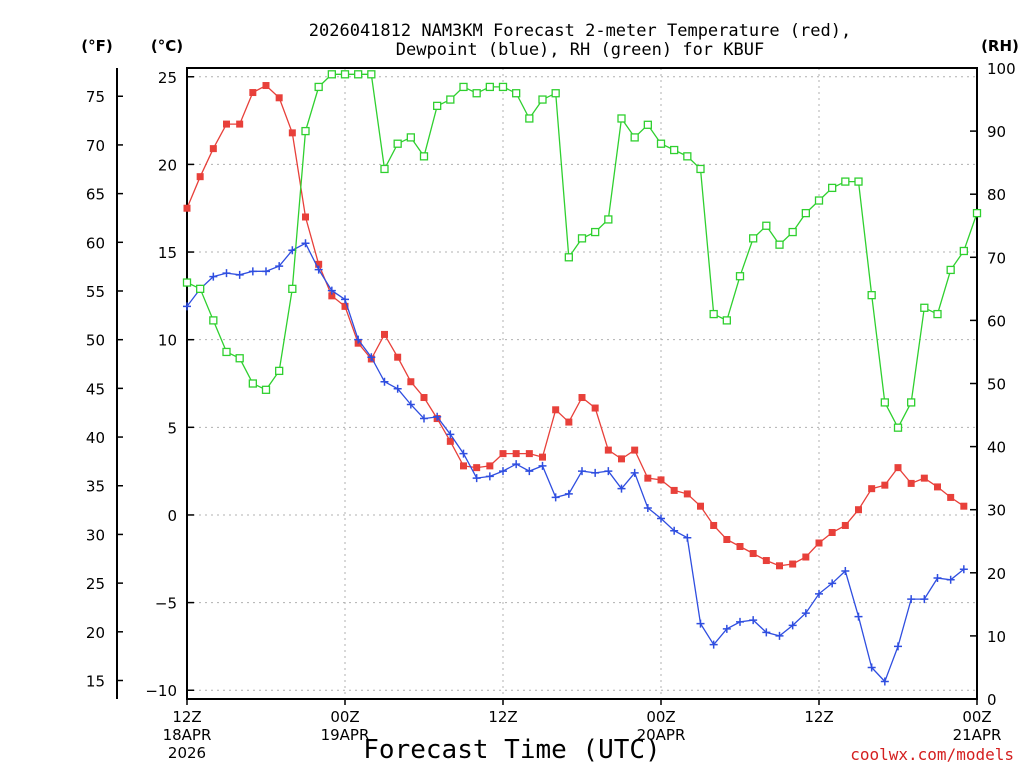  I want to click on fahrenheit-tick-label: 20, so click(95, 633).